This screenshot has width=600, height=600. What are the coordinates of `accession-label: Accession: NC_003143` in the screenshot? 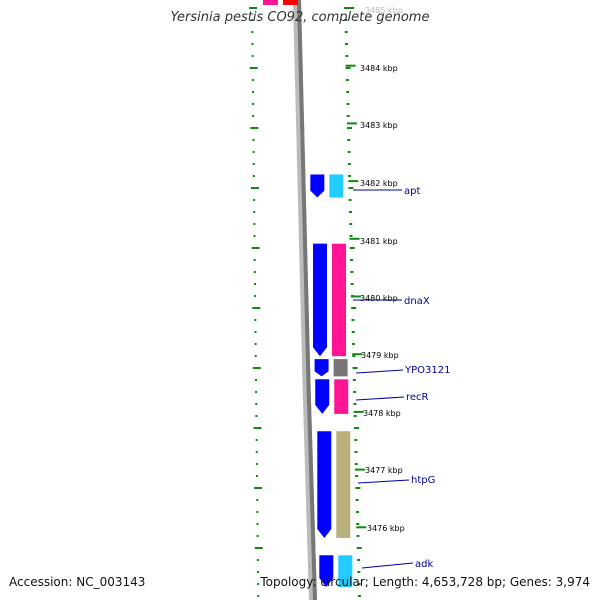 It's located at (77, 582).